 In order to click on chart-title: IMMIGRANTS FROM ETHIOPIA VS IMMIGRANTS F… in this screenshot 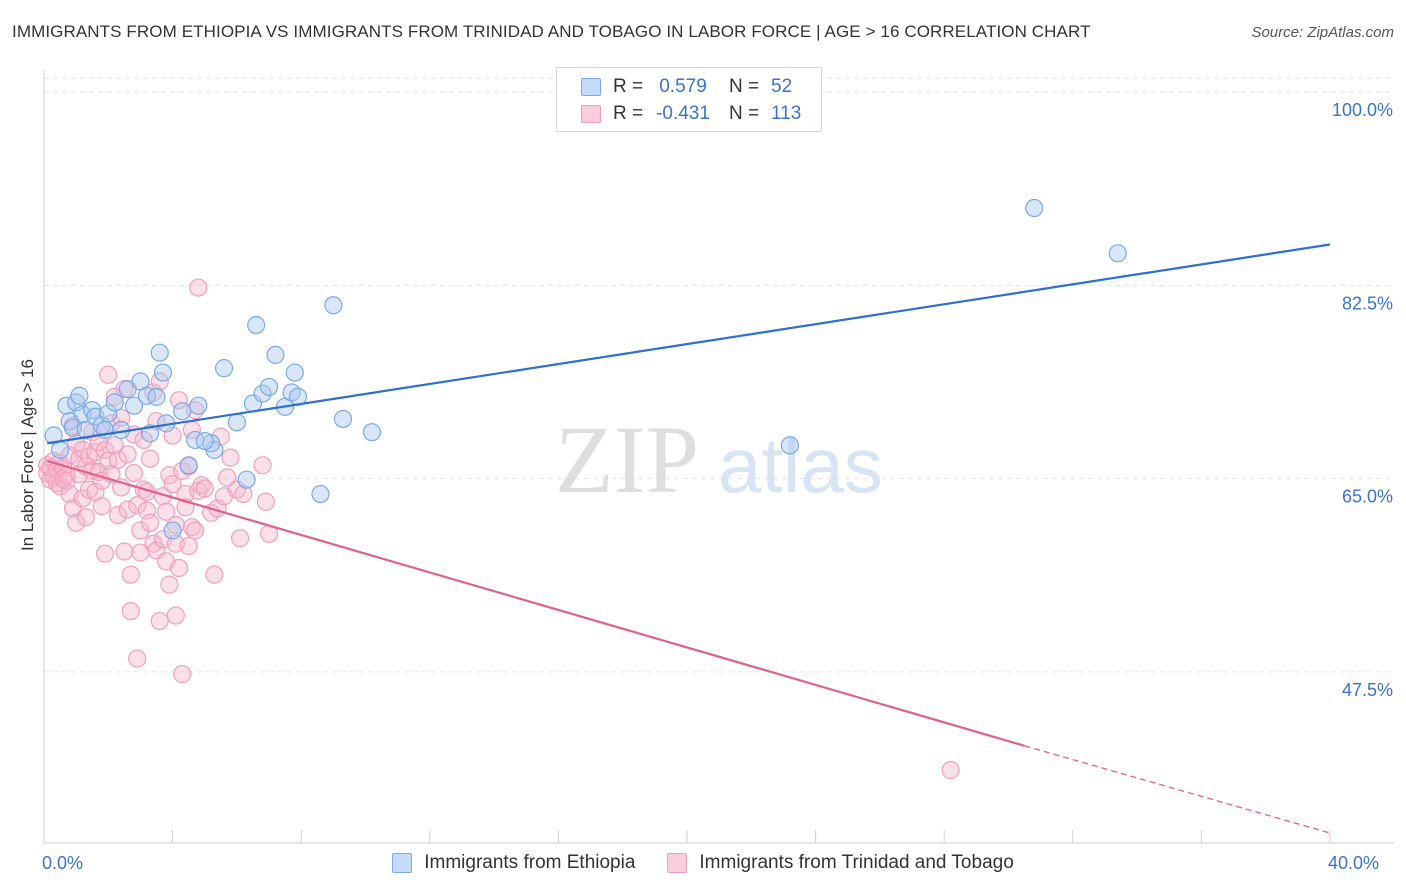, I will do `click(551, 31)`.